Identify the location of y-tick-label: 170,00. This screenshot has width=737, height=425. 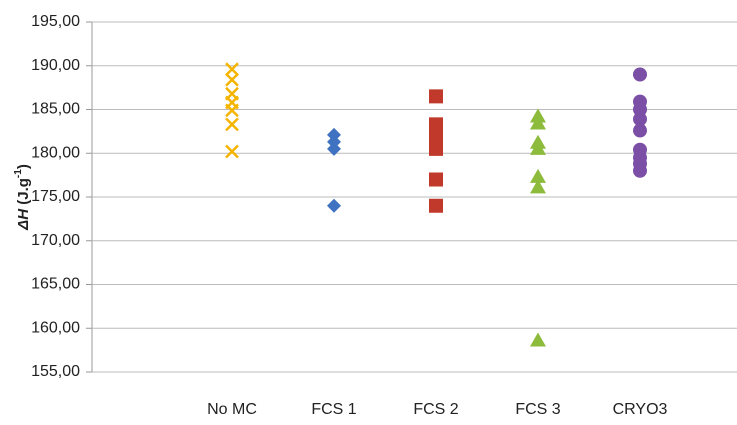
(55, 240).